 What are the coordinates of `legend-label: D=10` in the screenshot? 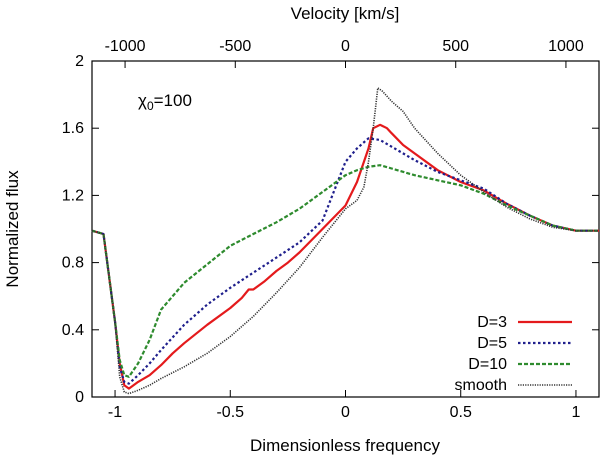 It's located at (487, 364).